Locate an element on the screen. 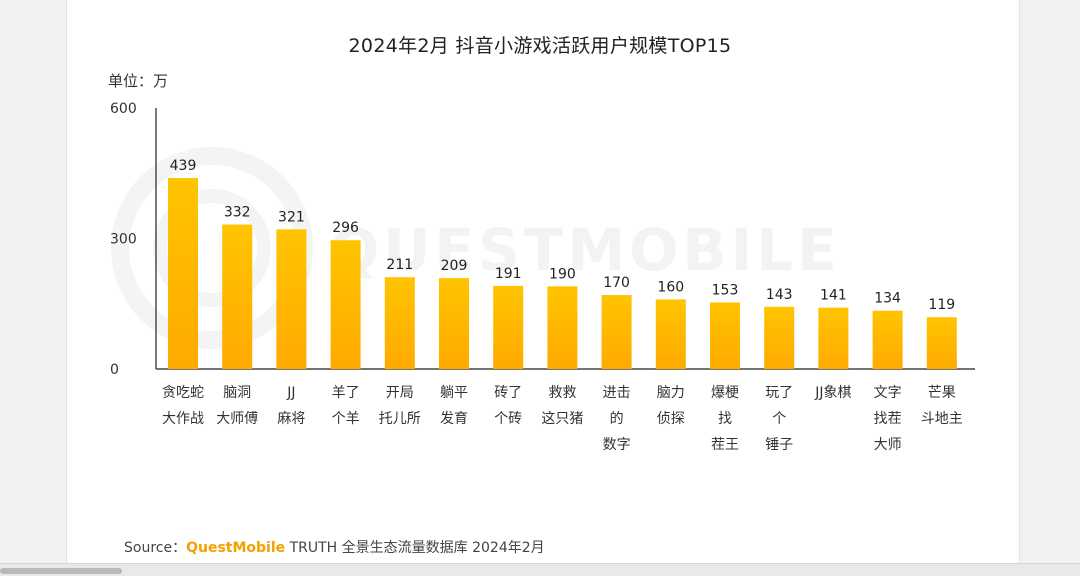 Image resolution: width=1080 pixels, height=576 pixels. category-label: 侦探 is located at coordinates (671, 419).